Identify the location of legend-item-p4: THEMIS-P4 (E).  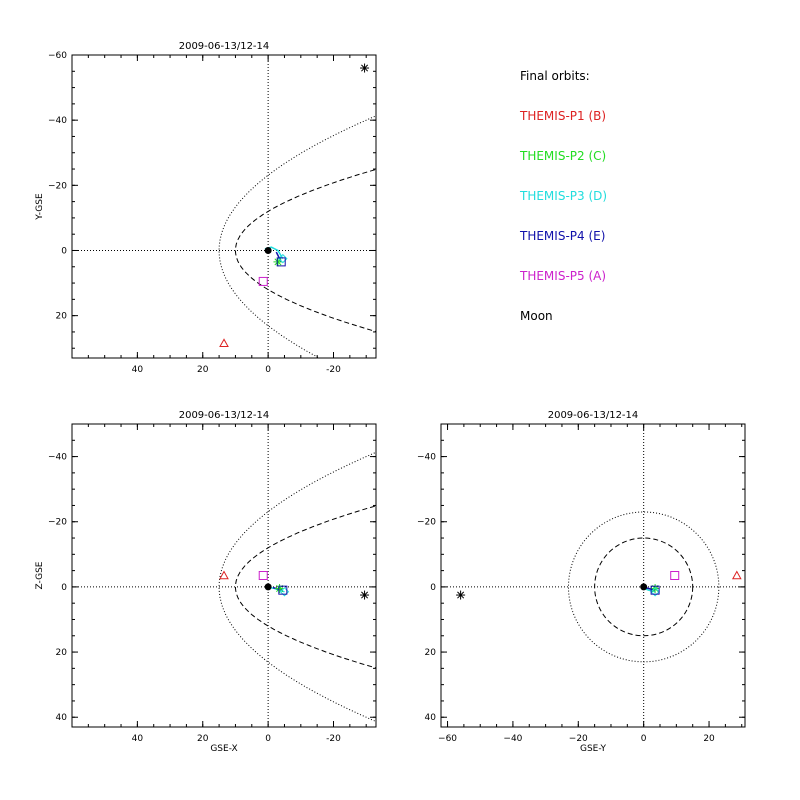
(562, 236).